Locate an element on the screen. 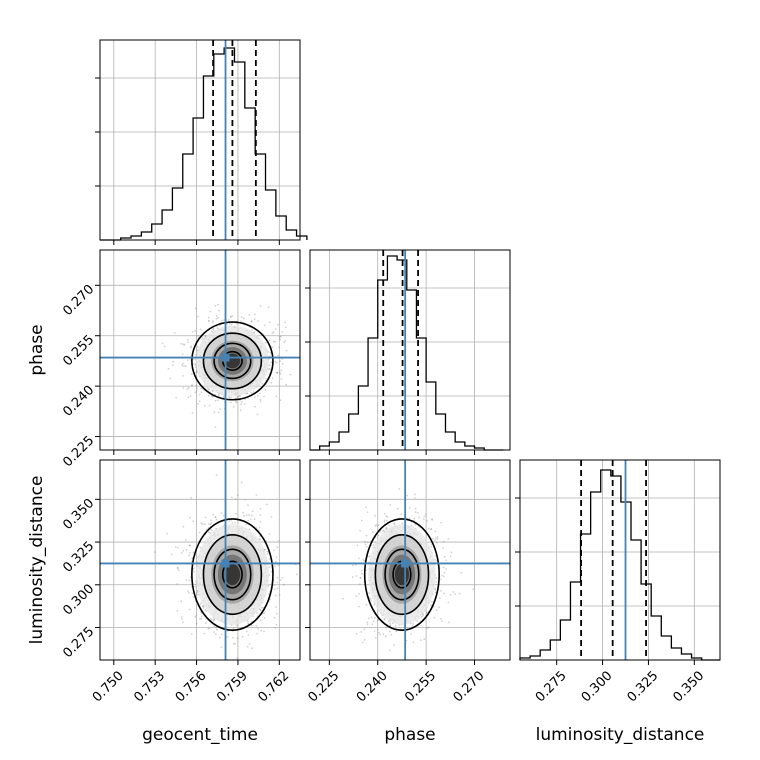 This screenshot has width=760, height=760. luminosity_distance-axis-label: luminosity_distance is located at coordinates (37, 560).